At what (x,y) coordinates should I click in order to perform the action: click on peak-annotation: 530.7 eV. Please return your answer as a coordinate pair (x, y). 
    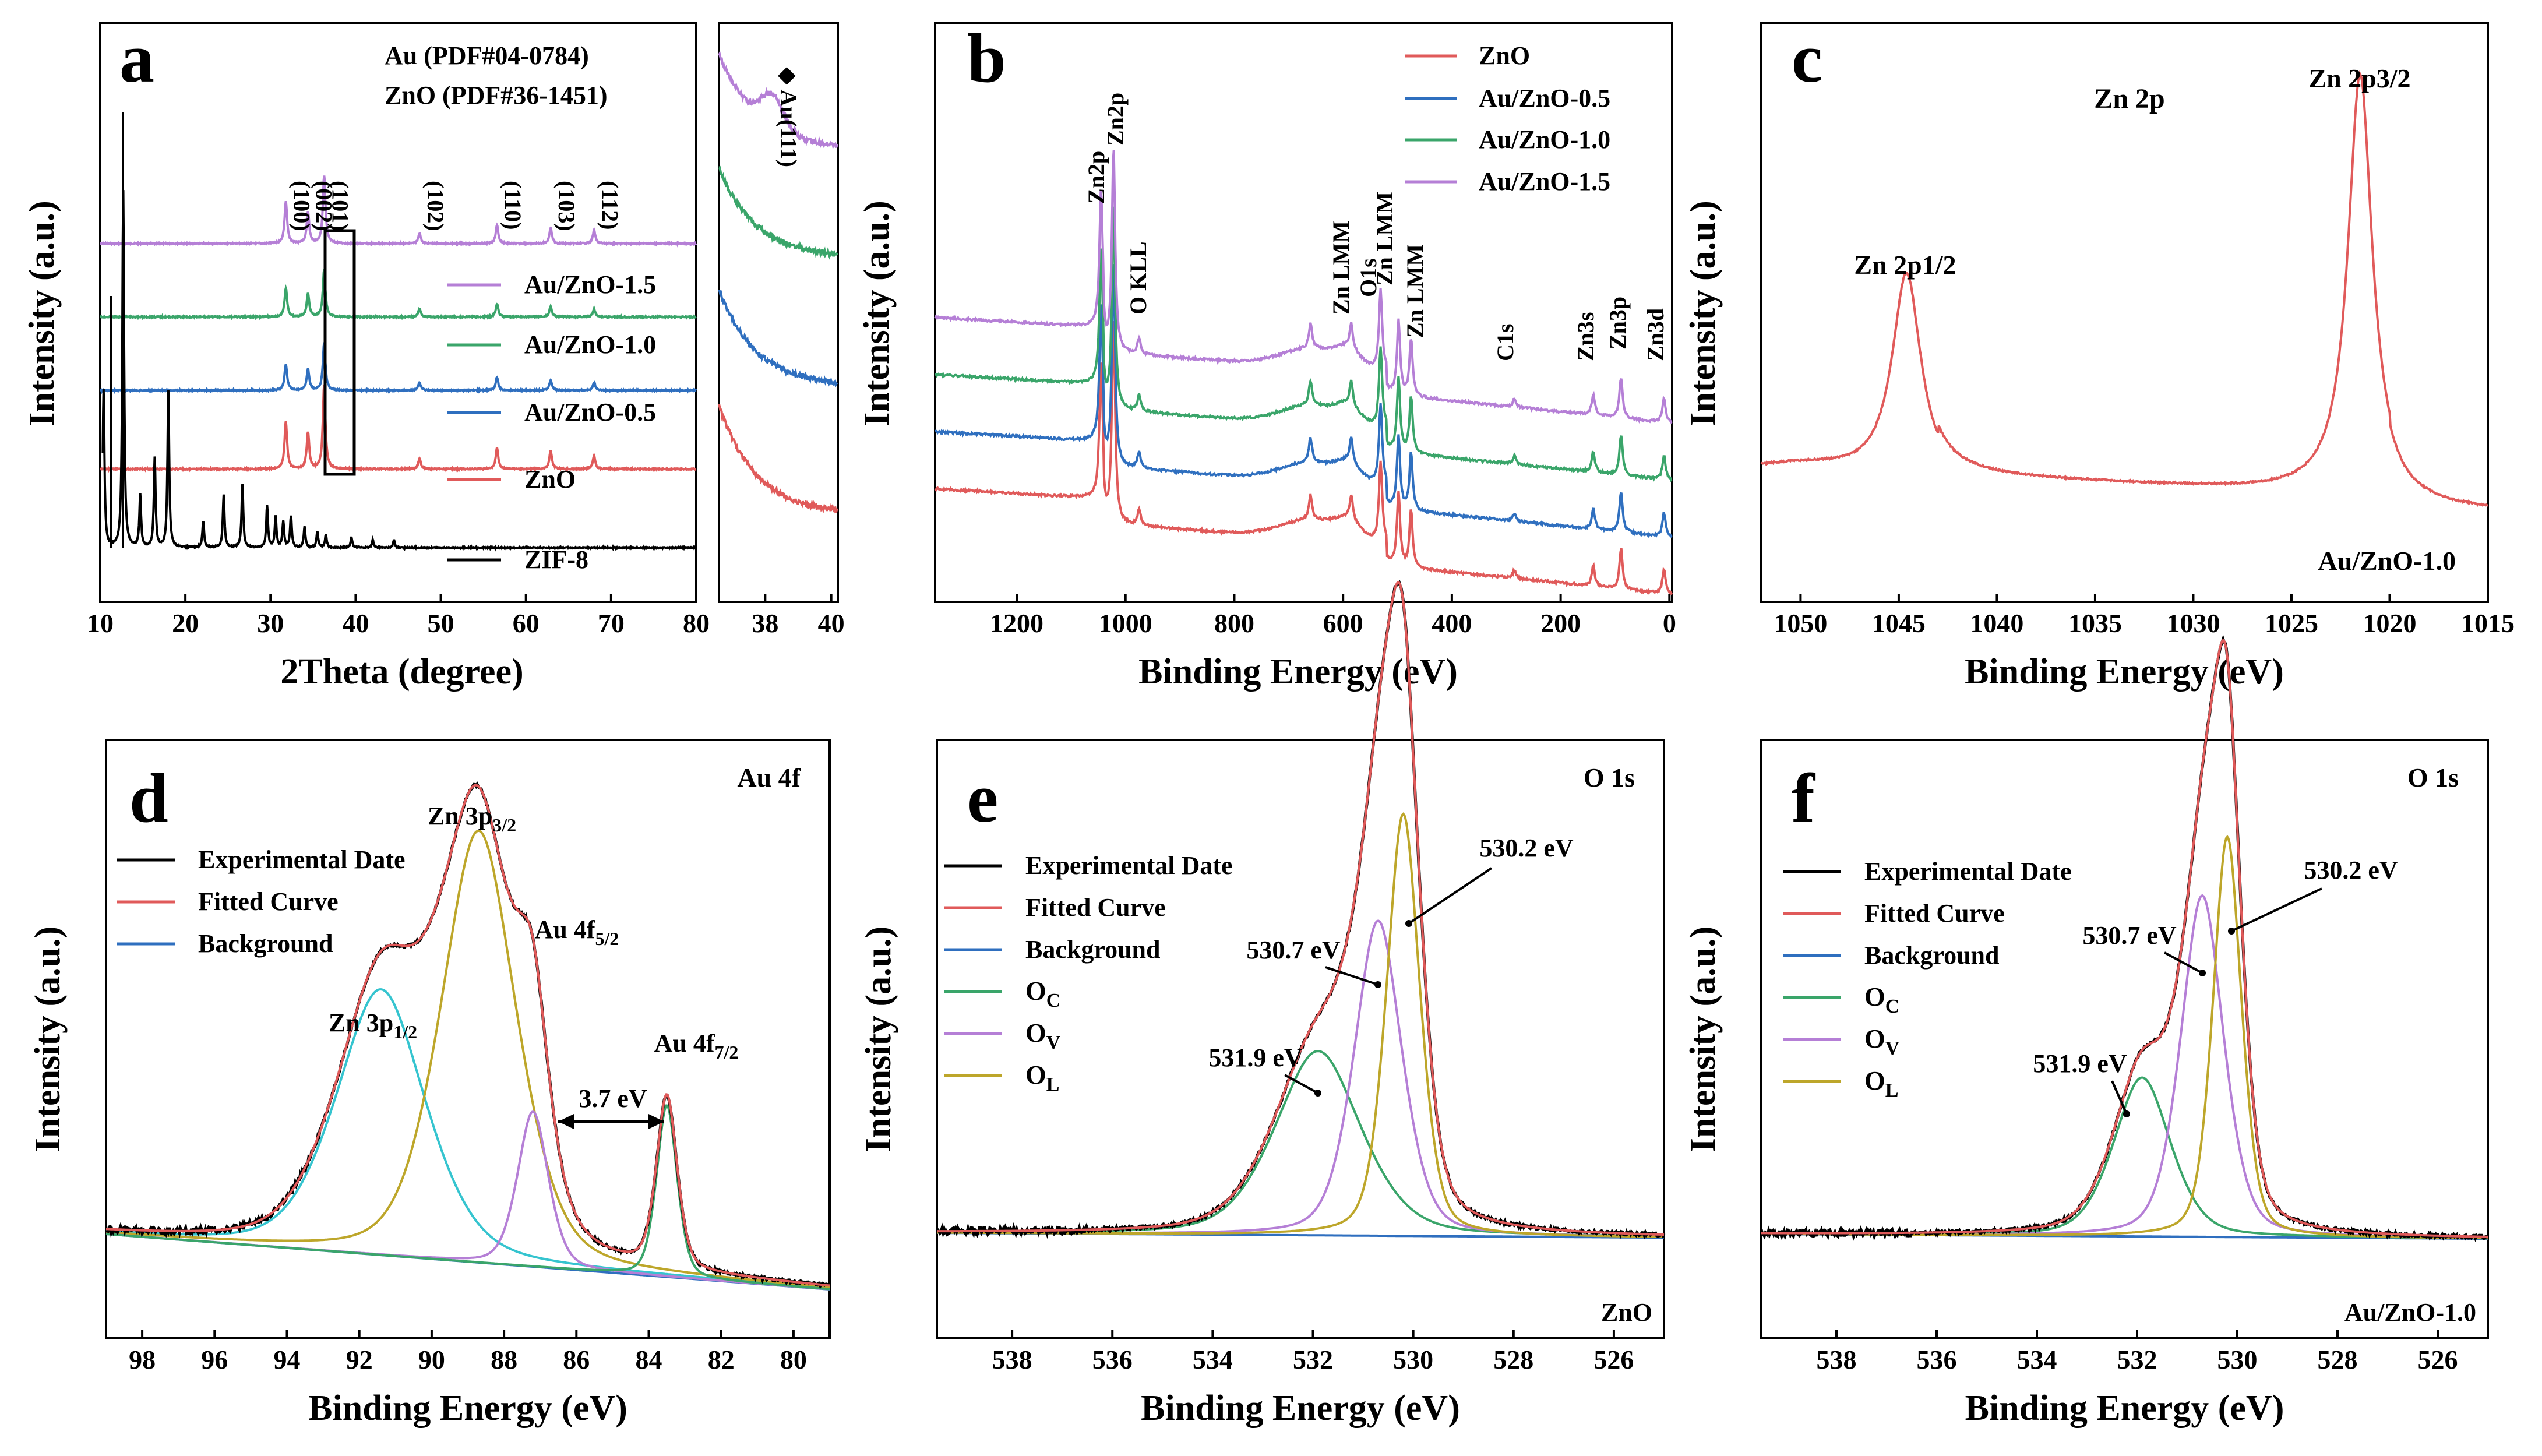
    Looking at the image, I should click on (1293, 950).